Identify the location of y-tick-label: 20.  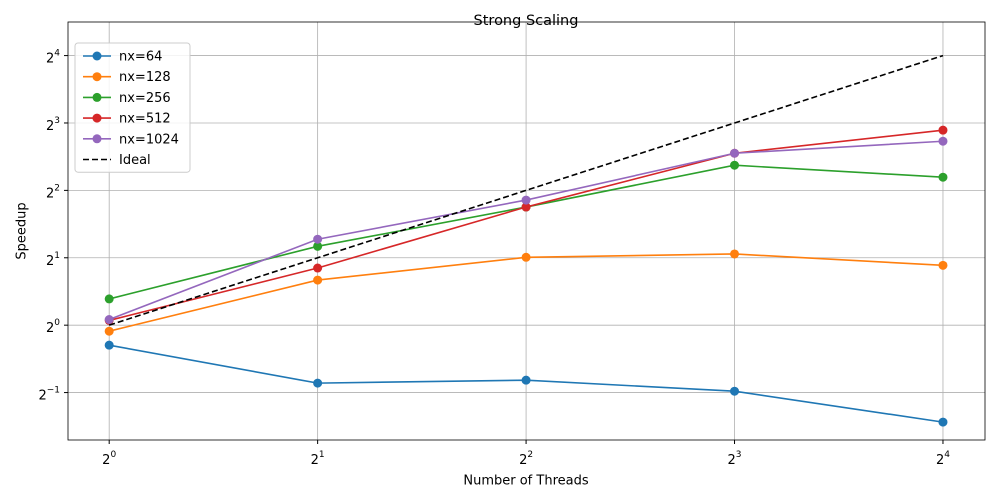
(53, 327).